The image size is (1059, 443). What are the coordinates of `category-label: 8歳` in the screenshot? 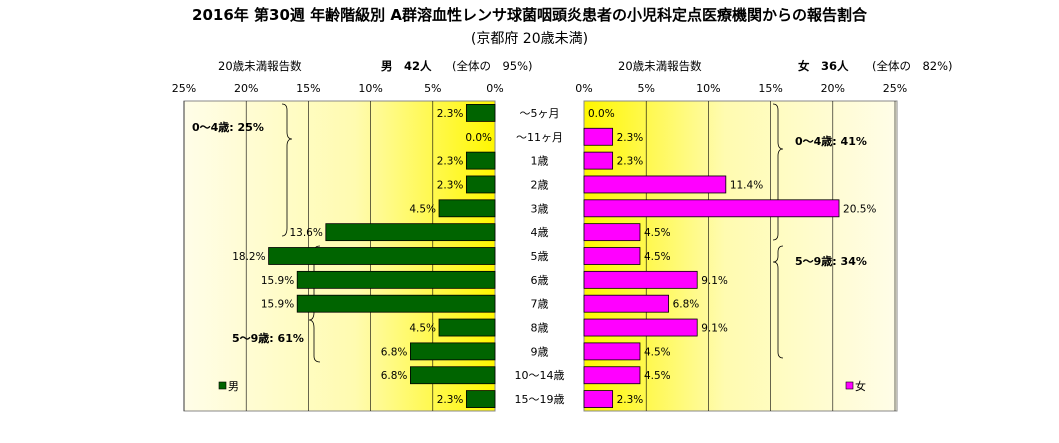 It's located at (540, 328).